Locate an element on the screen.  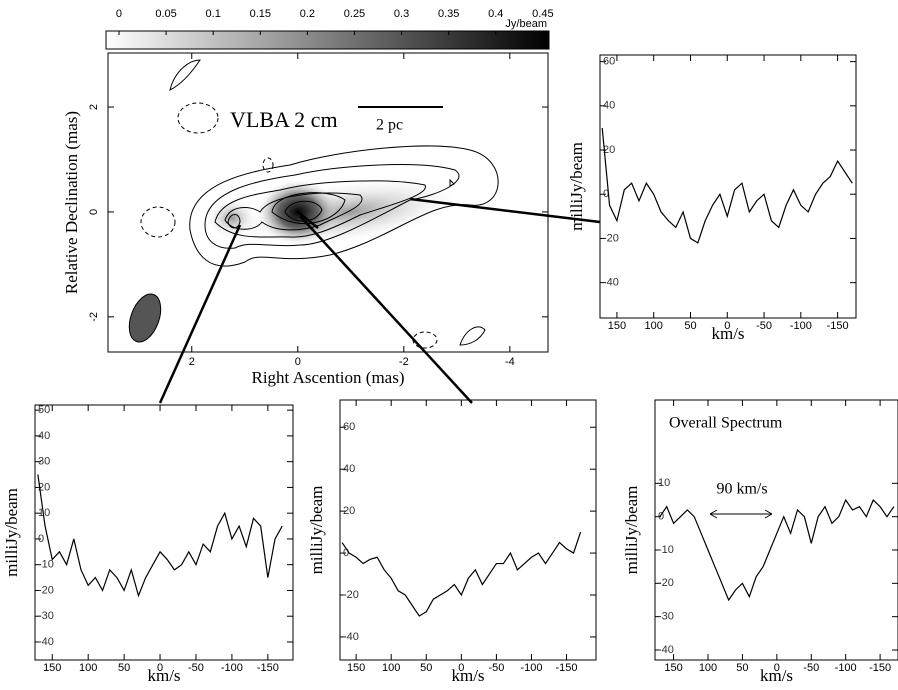
annotation: 90 km/s is located at coordinates (741, 489).